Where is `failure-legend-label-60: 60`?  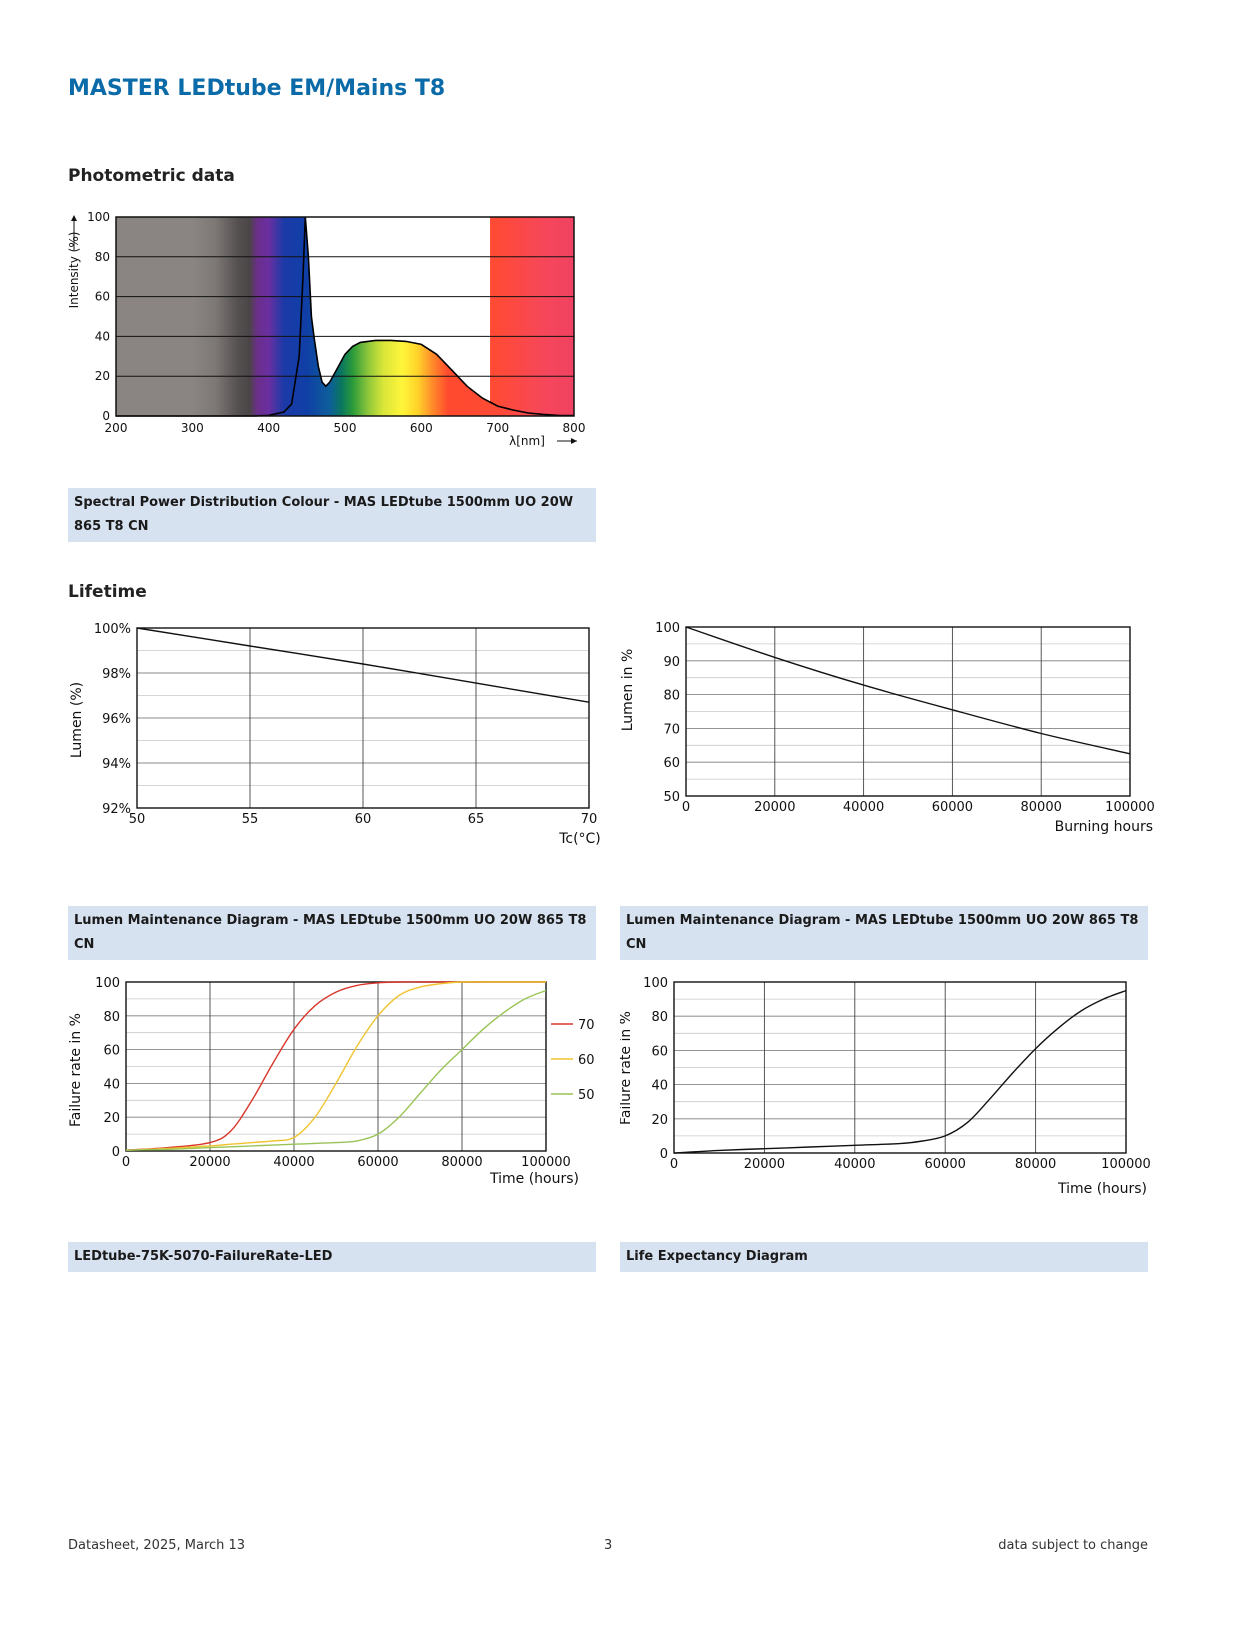 failure-legend-label-60: 60 is located at coordinates (586, 1060).